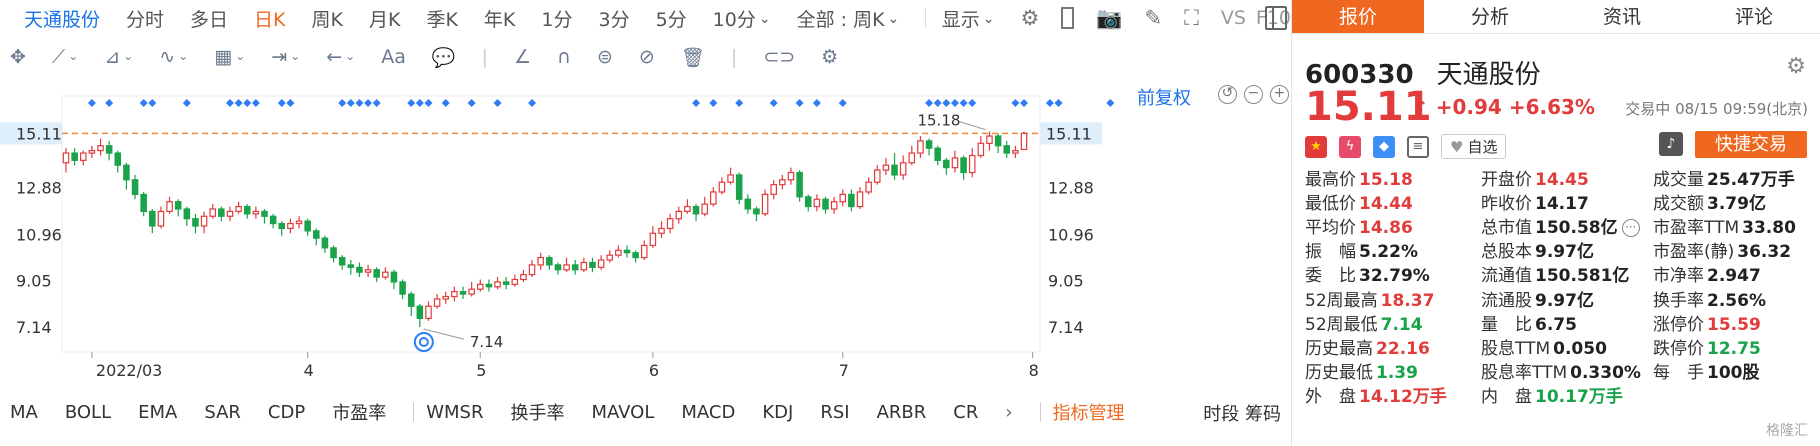  What do you see at coordinates (24, 412) in the screenshot?
I see `indicator-ma: MA` at bounding box center [24, 412].